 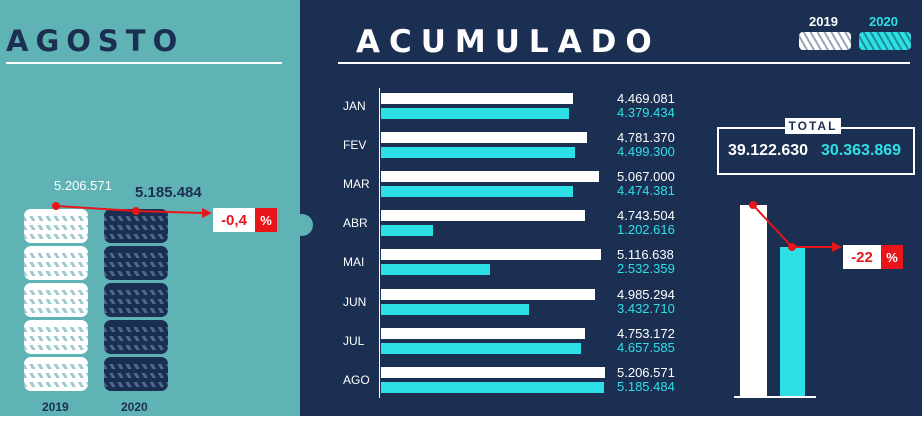 What do you see at coordinates (492, 387) in the screenshot?
I see `bar-2020-ago` at bounding box center [492, 387].